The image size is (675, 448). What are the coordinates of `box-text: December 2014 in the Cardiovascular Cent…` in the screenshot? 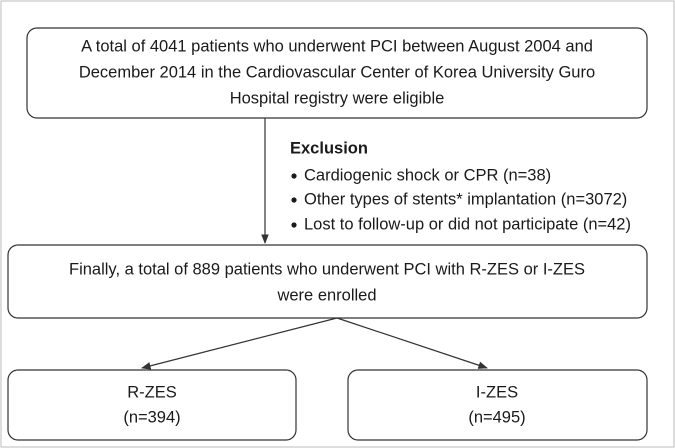 It's located at (337, 72).